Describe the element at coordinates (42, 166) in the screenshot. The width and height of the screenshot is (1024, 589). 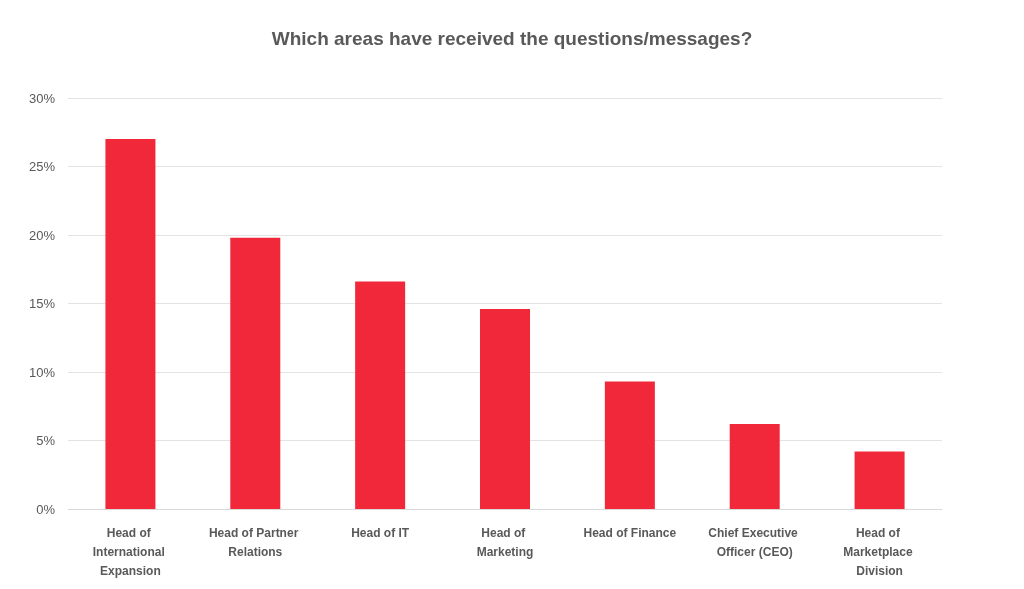
I see `y-tick-label: 25%` at that location.